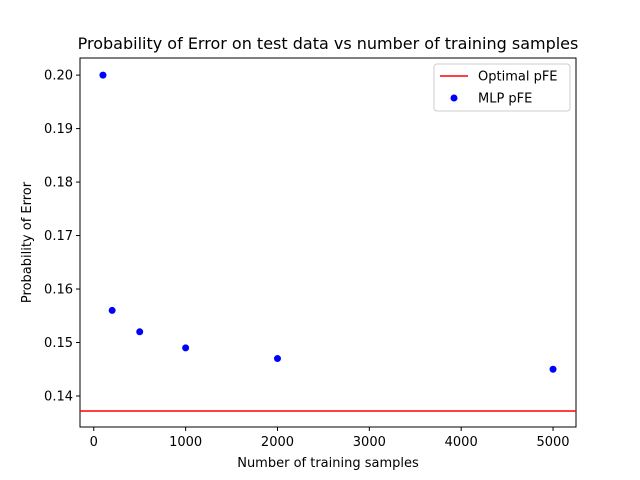 The image size is (640, 480). I want to click on x-tick-label: 0, so click(94, 442).